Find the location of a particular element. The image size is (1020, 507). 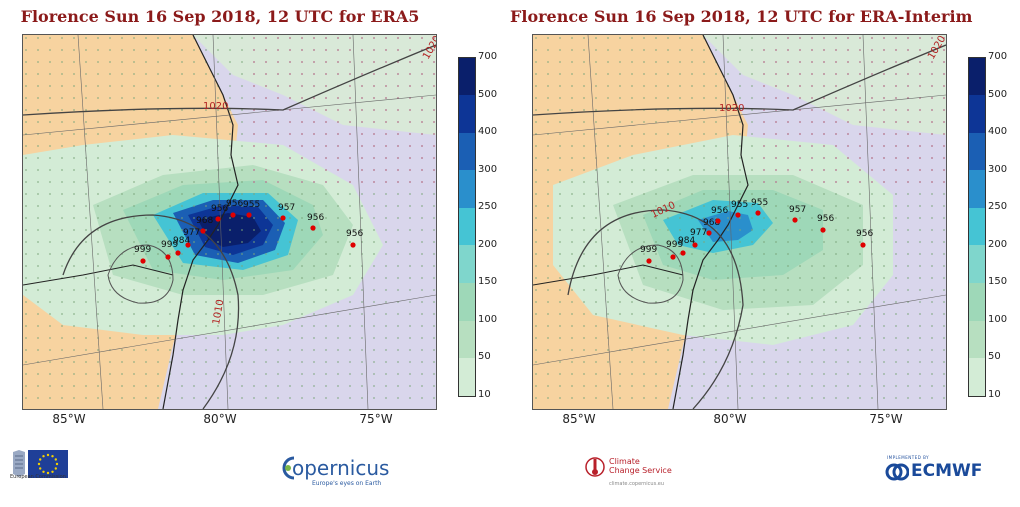

colorbar-tick: 400 is located at coordinates (998, 131).